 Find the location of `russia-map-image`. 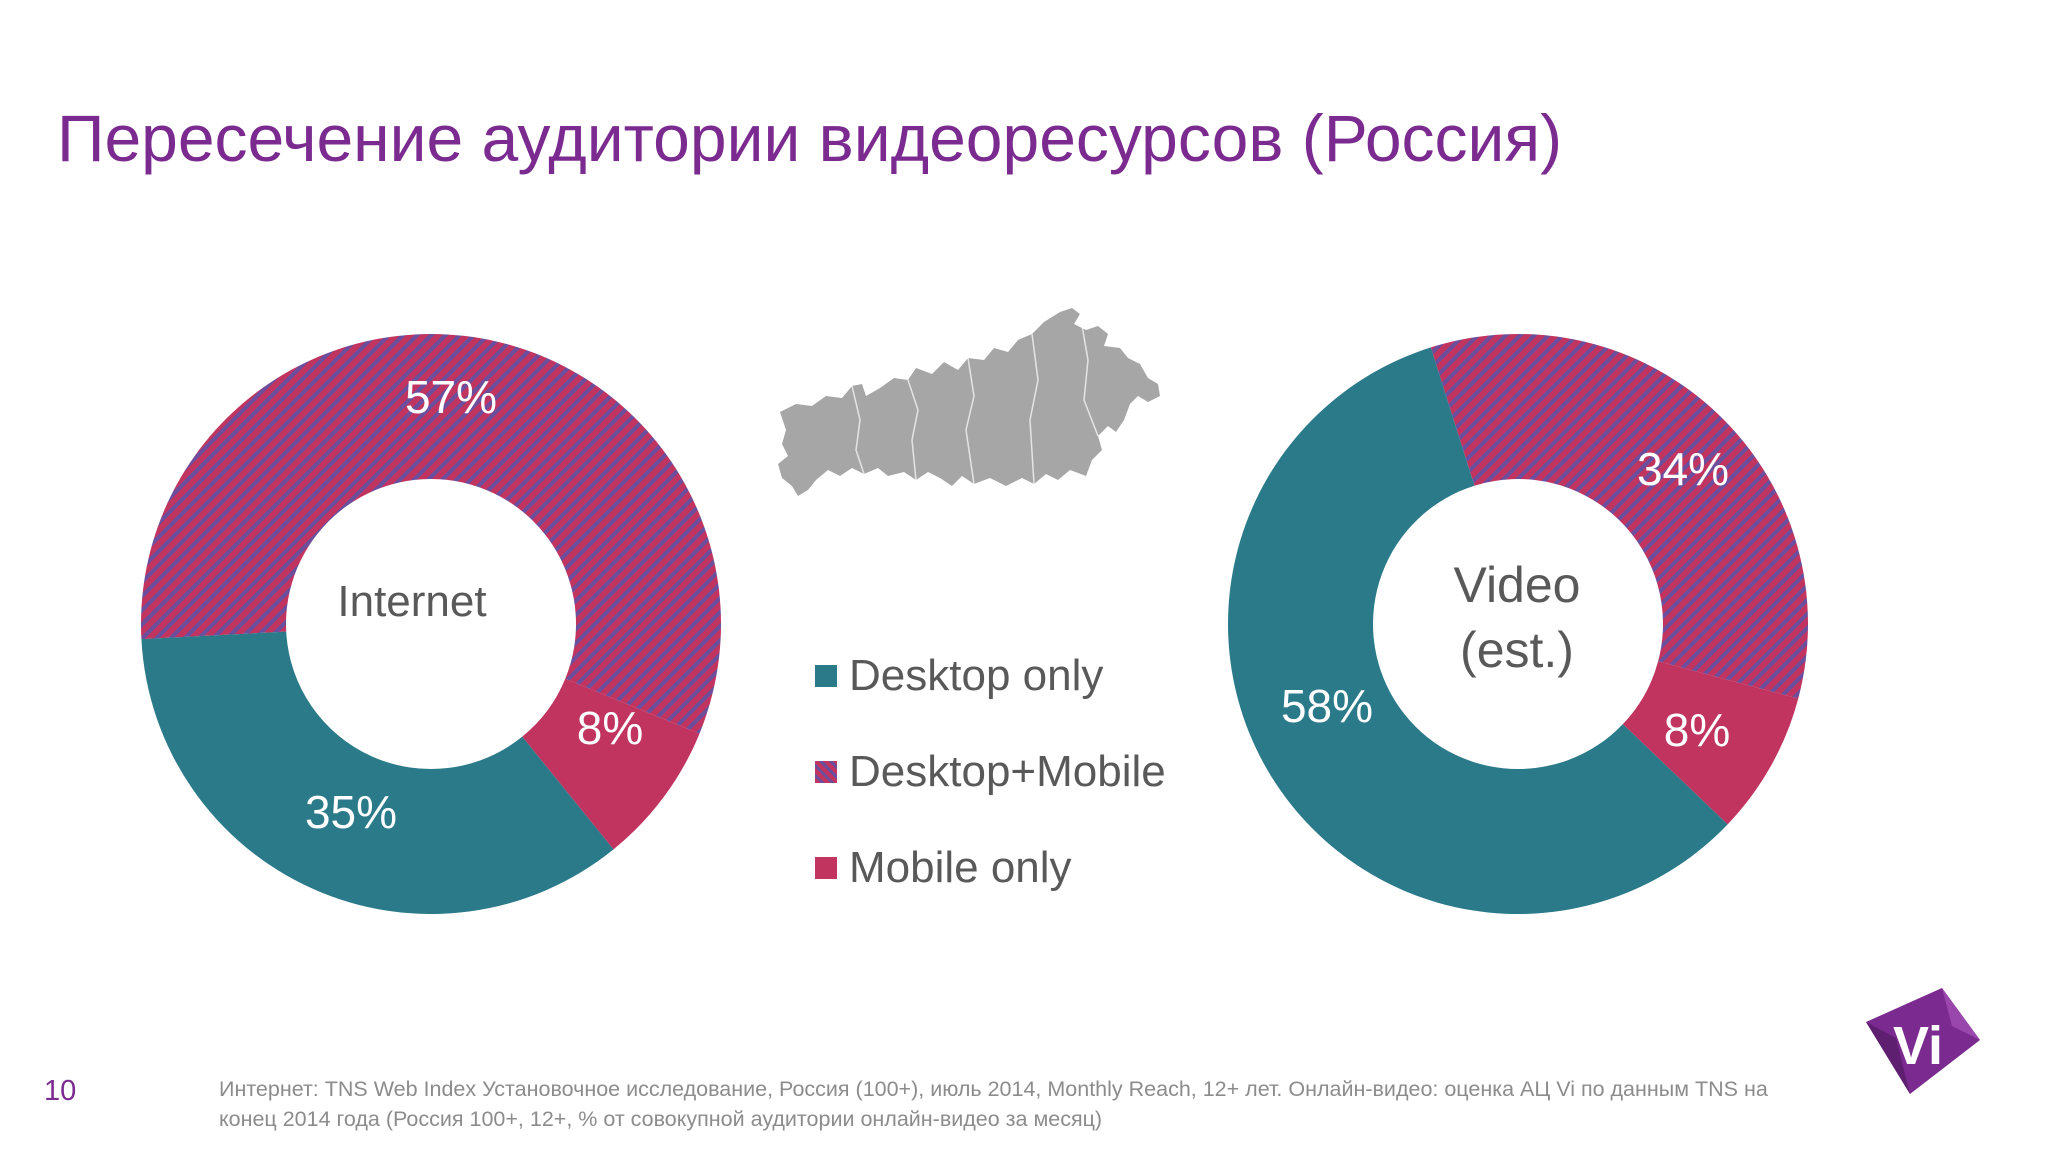

russia-map-image is located at coordinates (973, 422).